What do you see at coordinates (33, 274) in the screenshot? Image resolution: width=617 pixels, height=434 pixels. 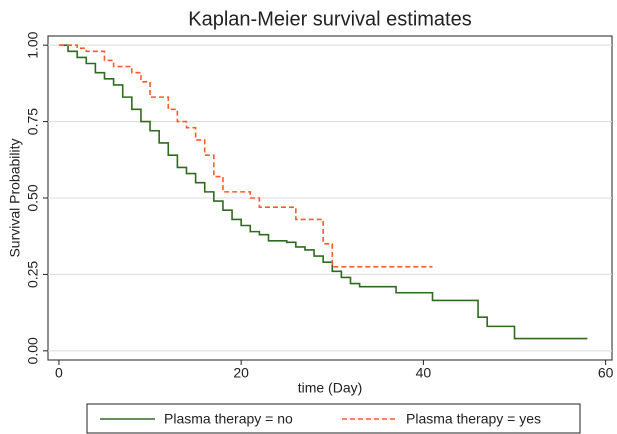 I see `y-tick-label: 0.25` at bounding box center [33, 274].